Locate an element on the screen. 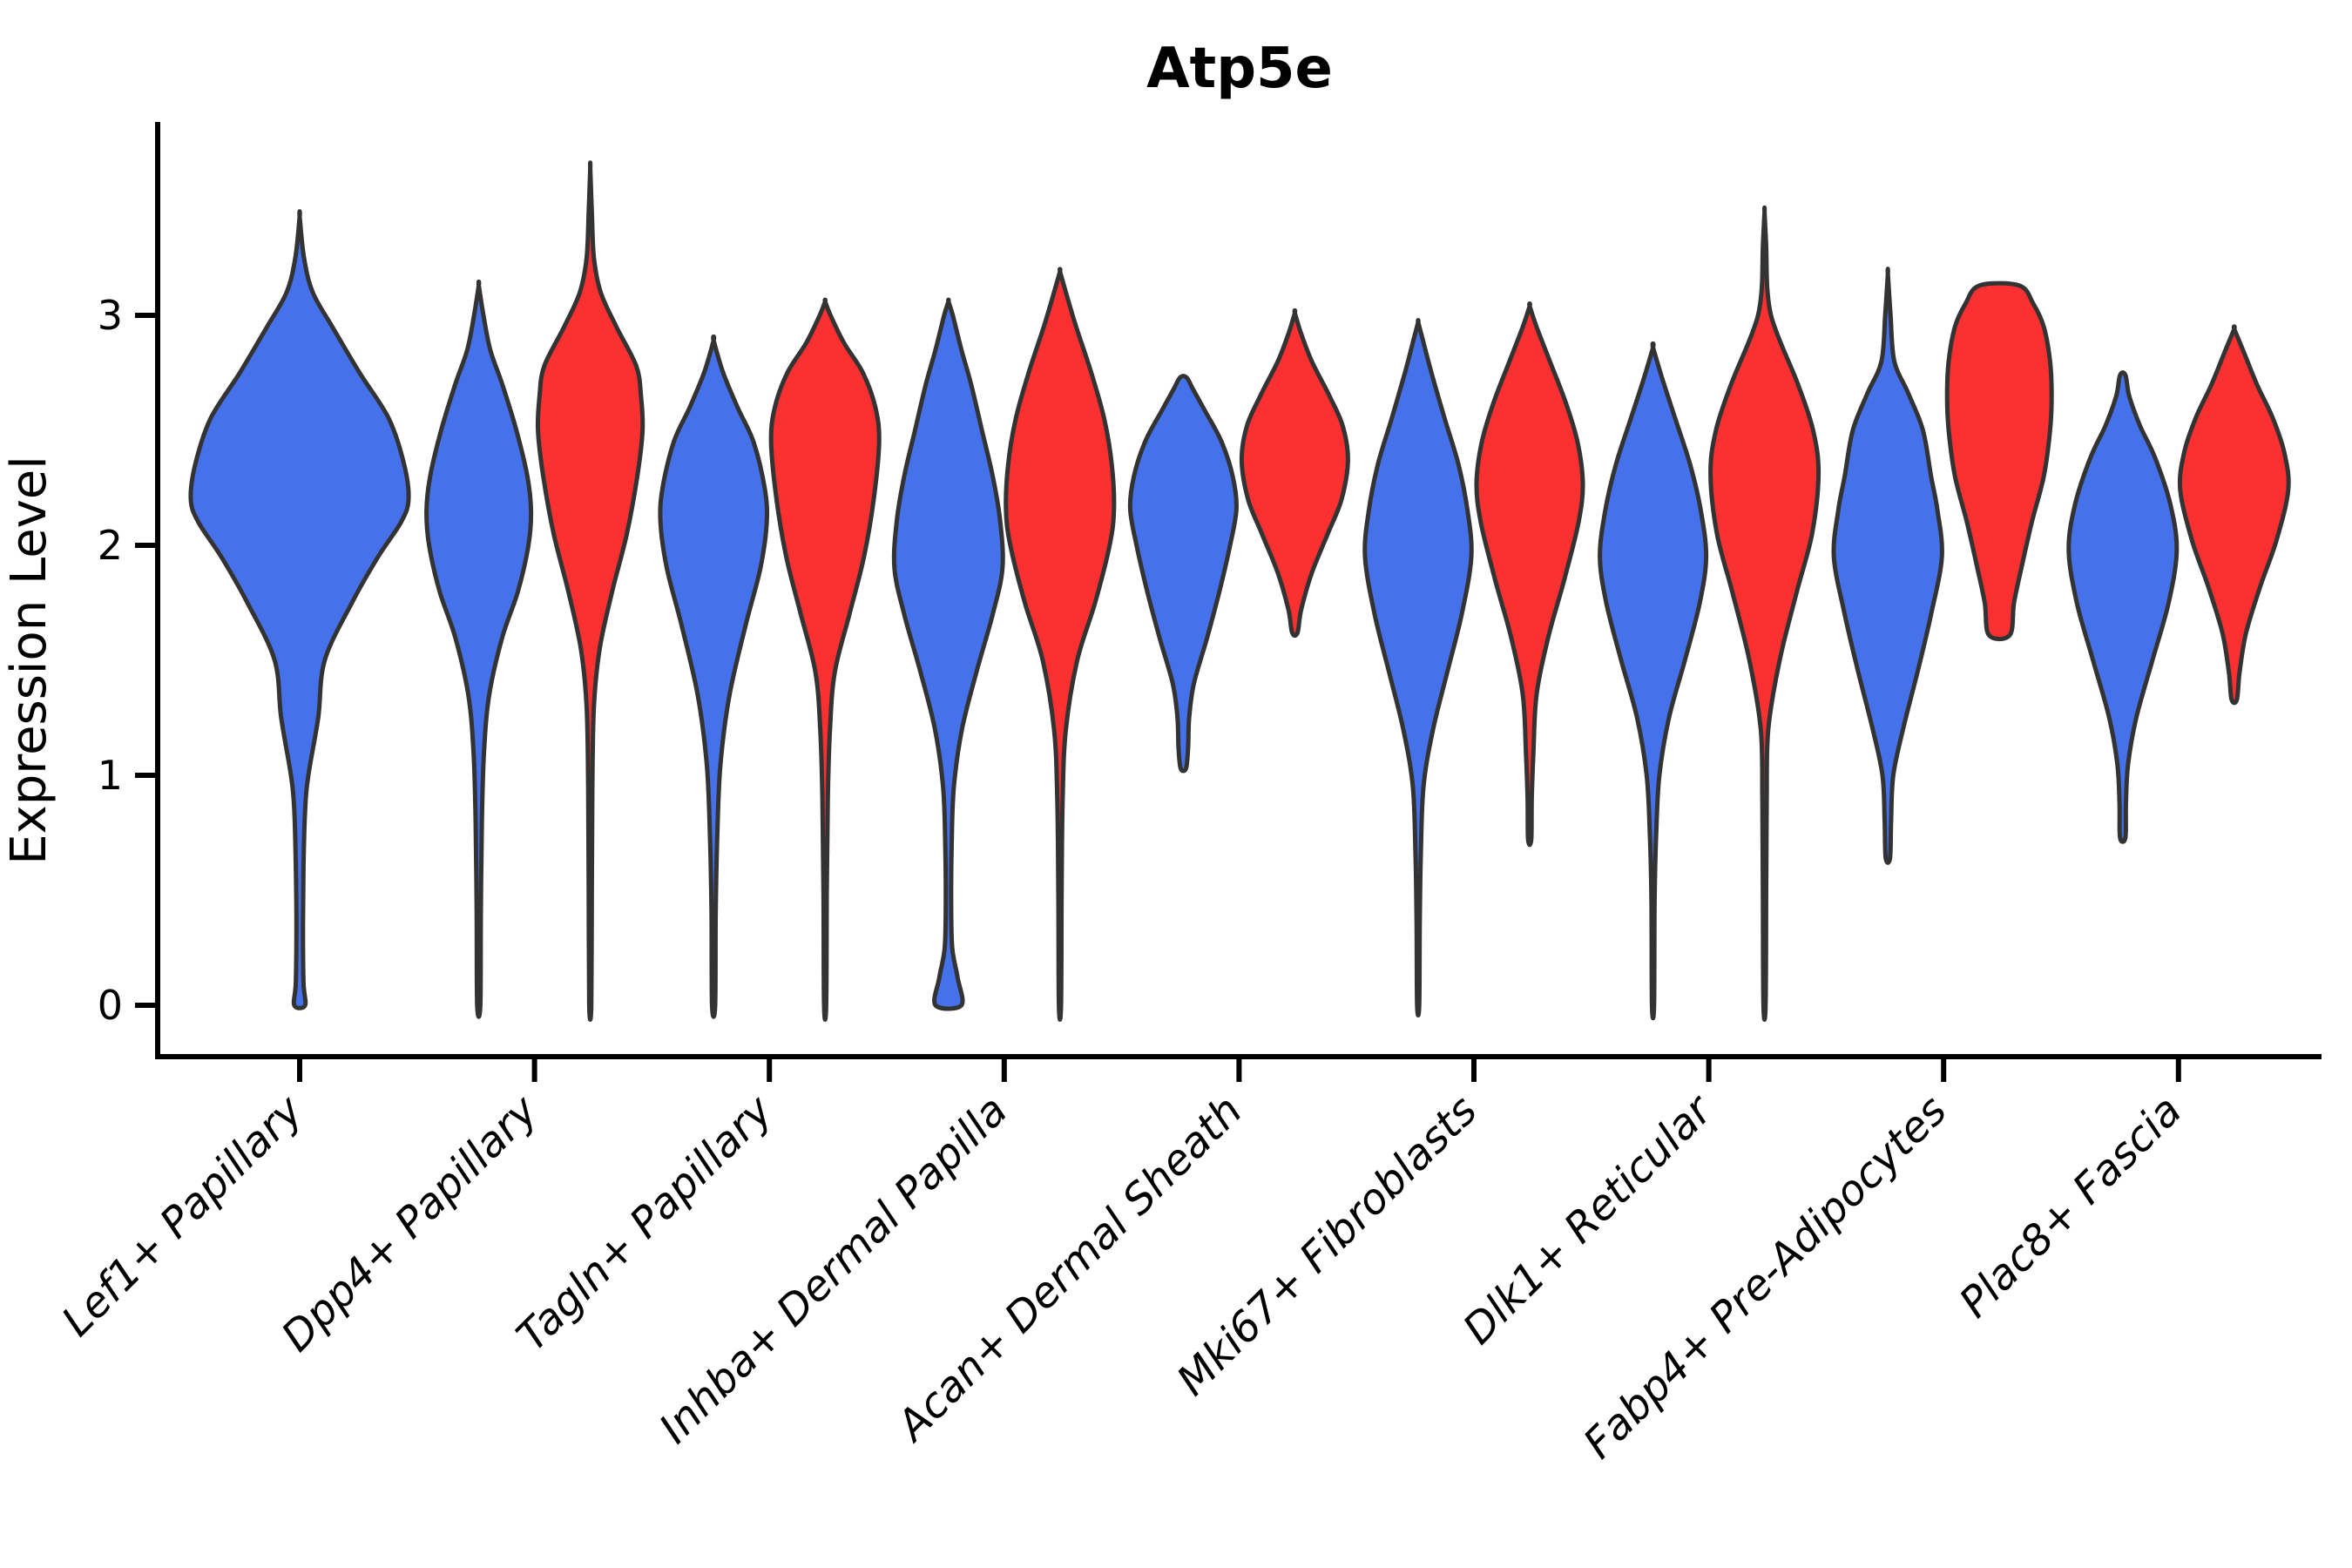 The height and width of the screenshot is (1568, 2352). violin-7-blue is located at coordinates (1887, 566).